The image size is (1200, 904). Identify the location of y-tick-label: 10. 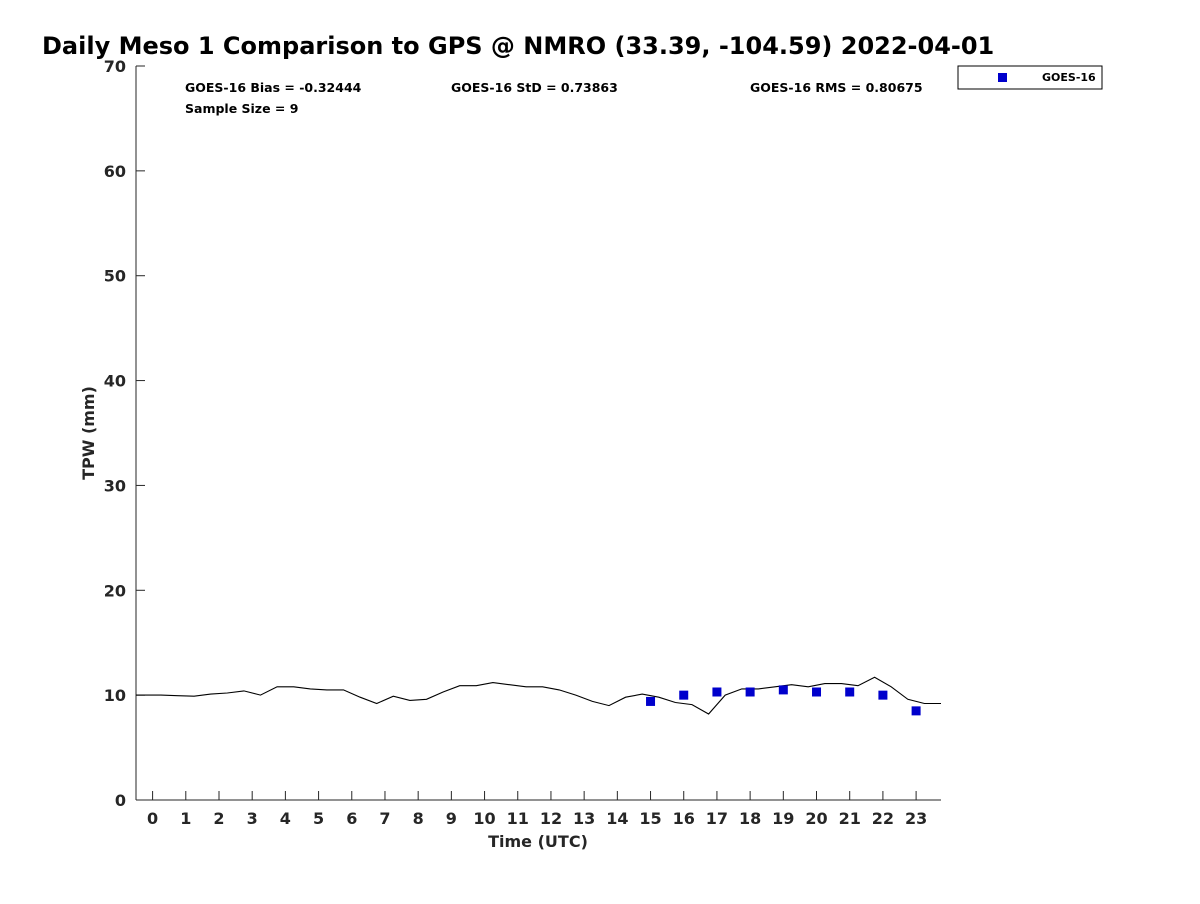
(115, 695).